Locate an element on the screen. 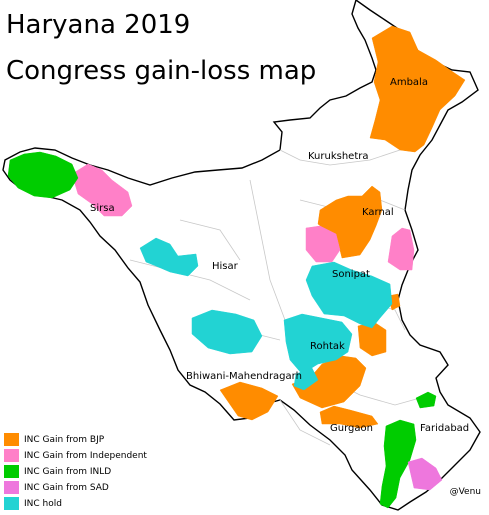 This screenshot has height=515, width=489. legend-item-inc-gain-inld: INC Gain from INLD is located at coordinates (75, 471).